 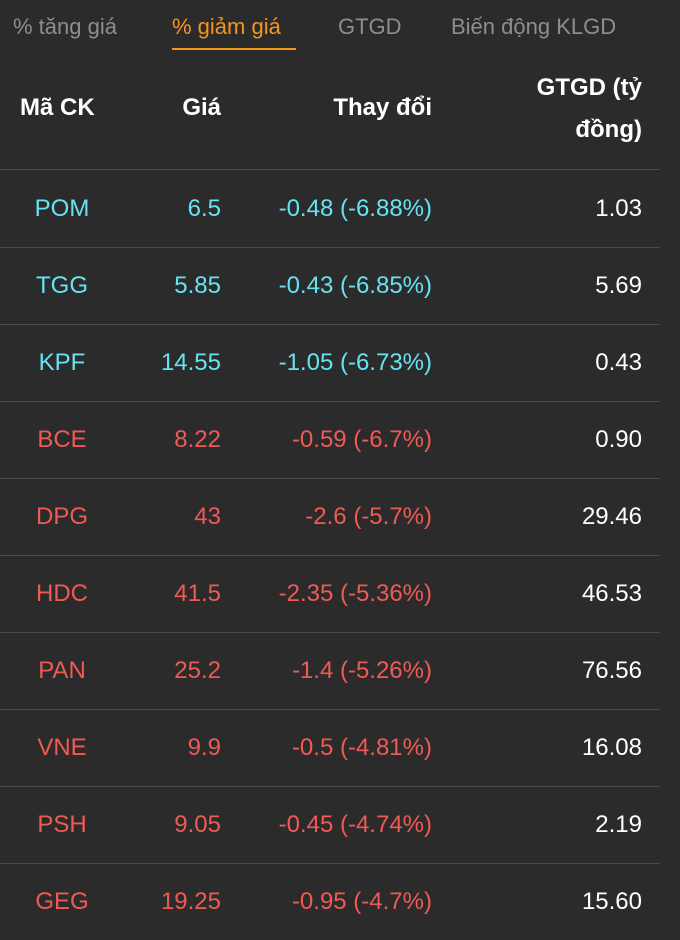 I want to click on stock-code: PSH, so click(x=62, y=824).